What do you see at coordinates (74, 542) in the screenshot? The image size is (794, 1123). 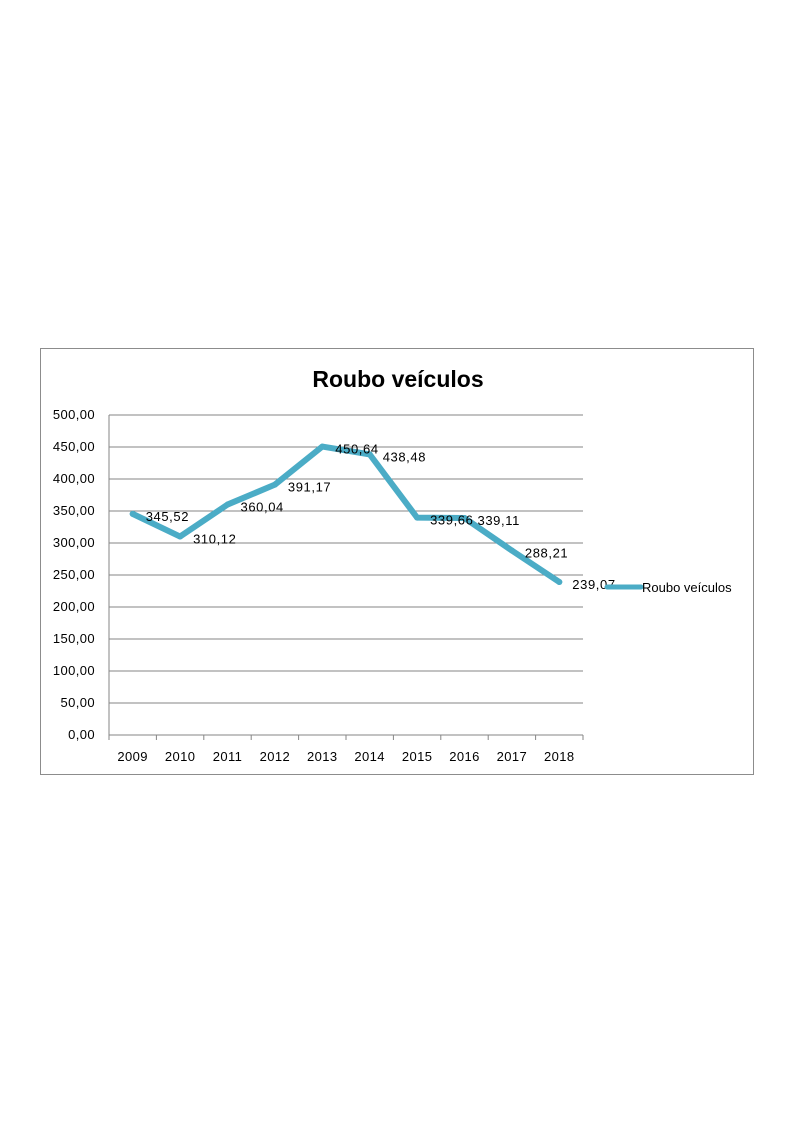 I see `y-tick-label: 300,00` at bounding box center [74, 542].